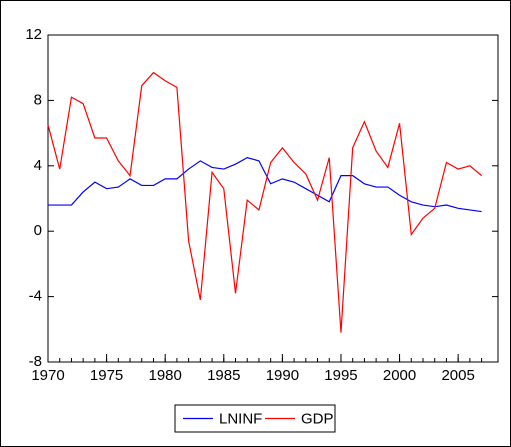 The image size is (511, 447). What do you see at coordinates (38, 230) in the screenshot?
I see `y-tick-label: 0` at bounding box center [38, 230].